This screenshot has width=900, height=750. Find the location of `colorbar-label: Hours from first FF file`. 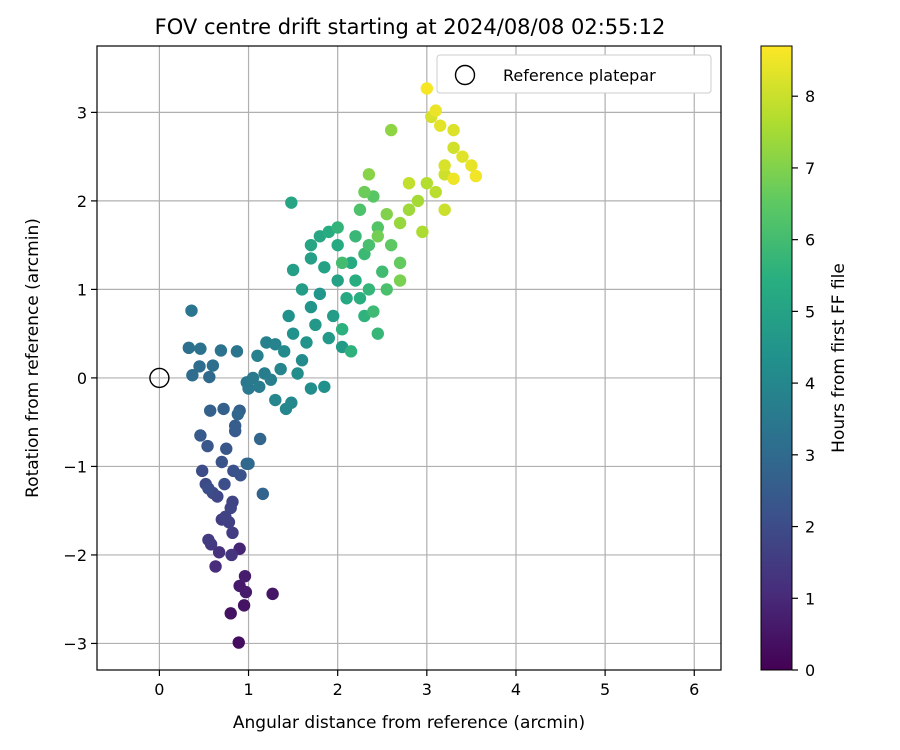

colorbar-label: Hours from first FF file is located at coordinates (839, 358).